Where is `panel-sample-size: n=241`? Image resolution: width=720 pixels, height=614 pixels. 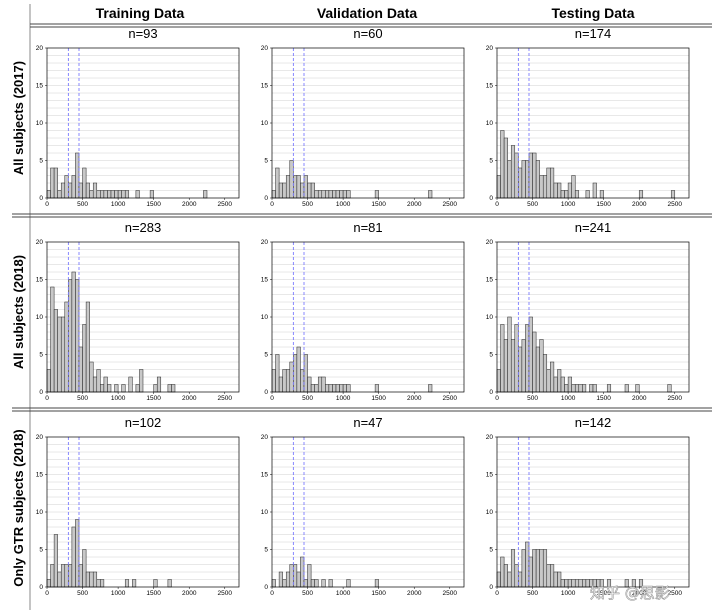
panel-sample-size: n=241 is located at coordinates (593, 227).